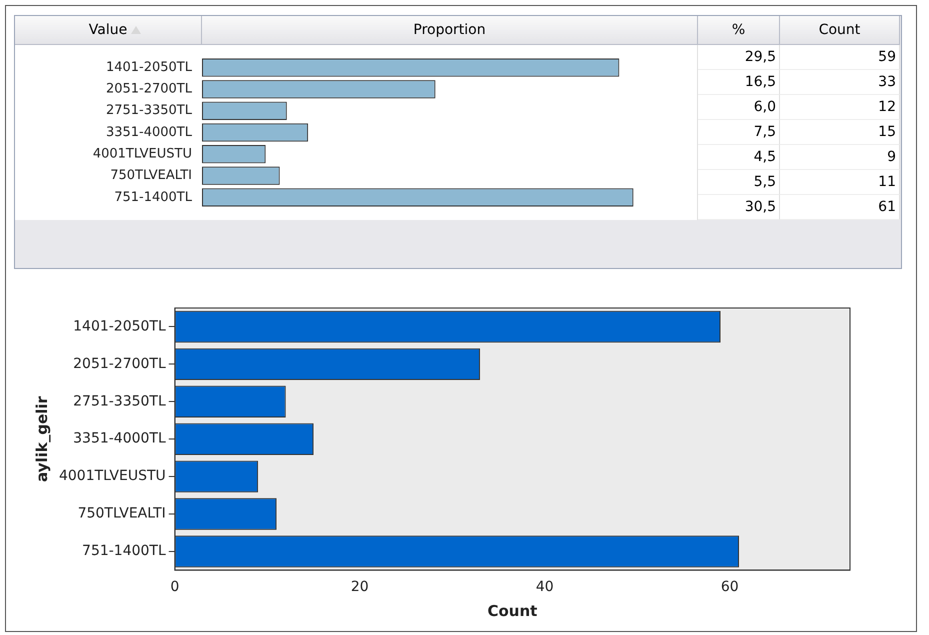 The height and width of the screenshot is (635, 929). I want to click on y-axis-title: Value, so click(108, 30).